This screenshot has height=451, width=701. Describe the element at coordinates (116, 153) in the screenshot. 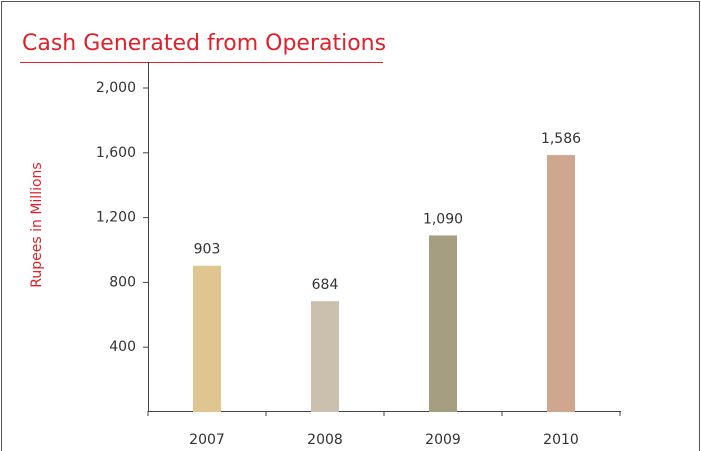

I see `y-tick-label: 1,600` at that location.